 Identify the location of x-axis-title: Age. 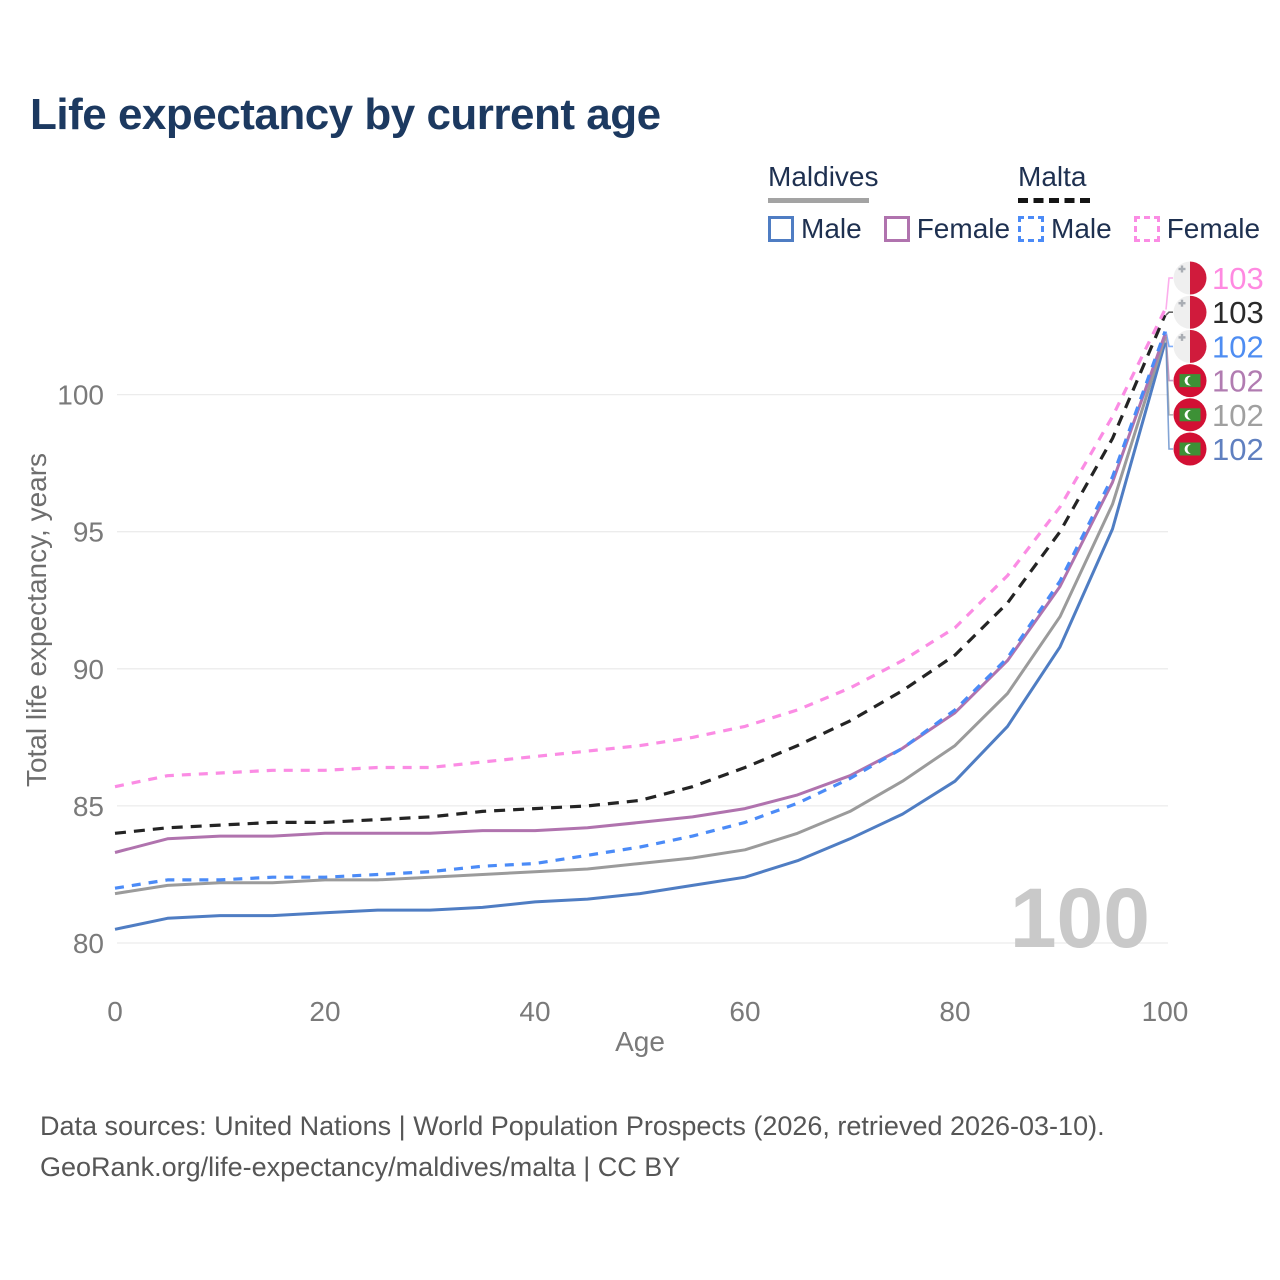
(640, 1041).